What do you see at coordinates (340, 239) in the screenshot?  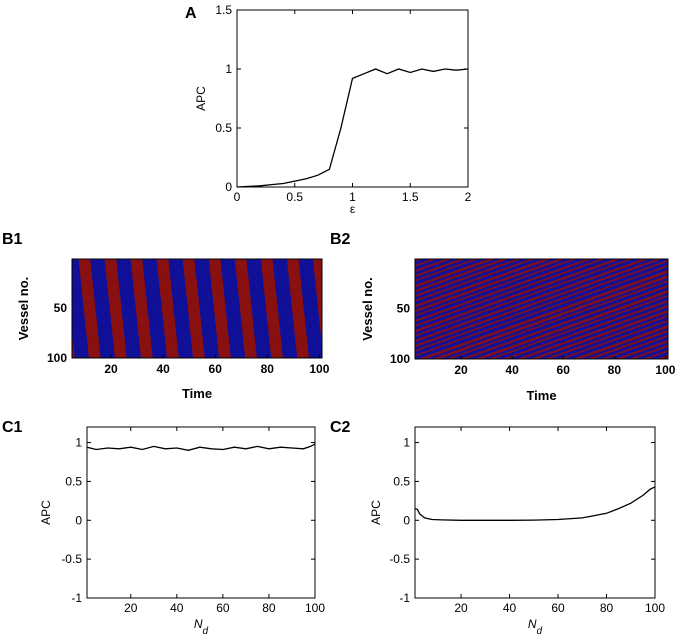 I see `panel-label-b2: B2` at bounding box center [340, 239].